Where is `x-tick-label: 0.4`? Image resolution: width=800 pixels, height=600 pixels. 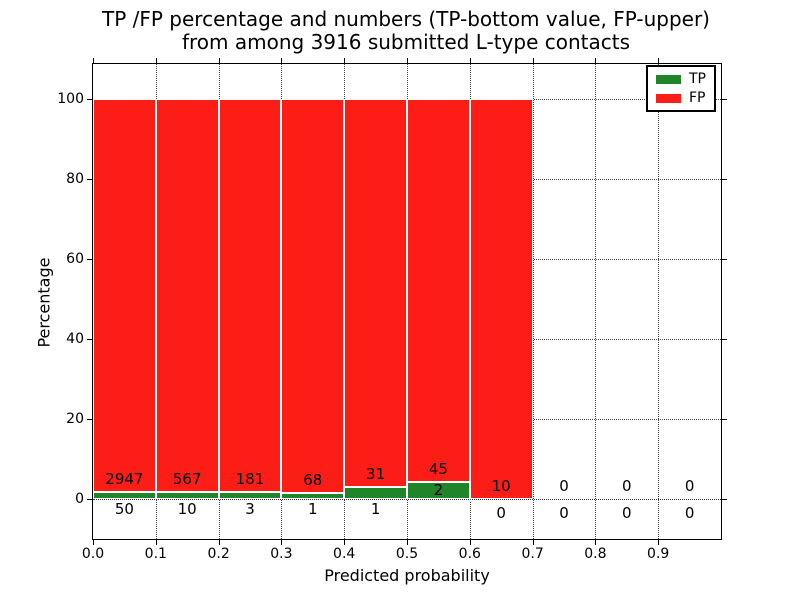 x-tick-label: 0.4 is located at coordinates (344, 554).